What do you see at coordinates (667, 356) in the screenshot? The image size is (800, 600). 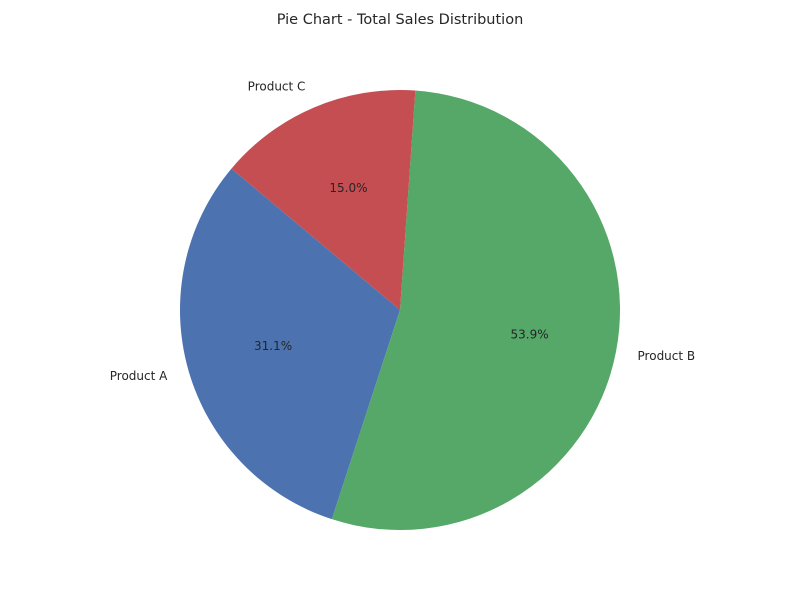 I see `slice-label-product-b: Product B` at bounding box center [667, 356].